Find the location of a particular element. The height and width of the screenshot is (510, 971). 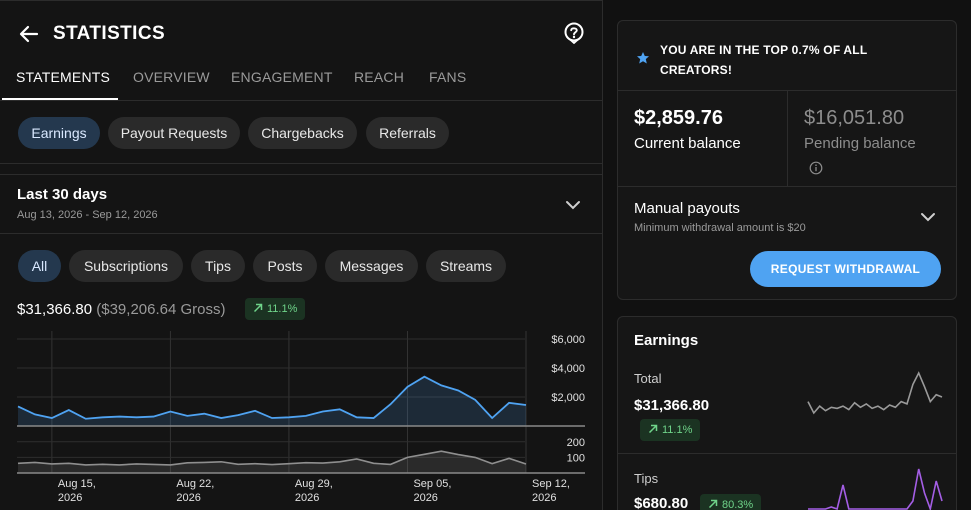

earnings-tips-change: 80.3% is located at coordinates (738, 504).